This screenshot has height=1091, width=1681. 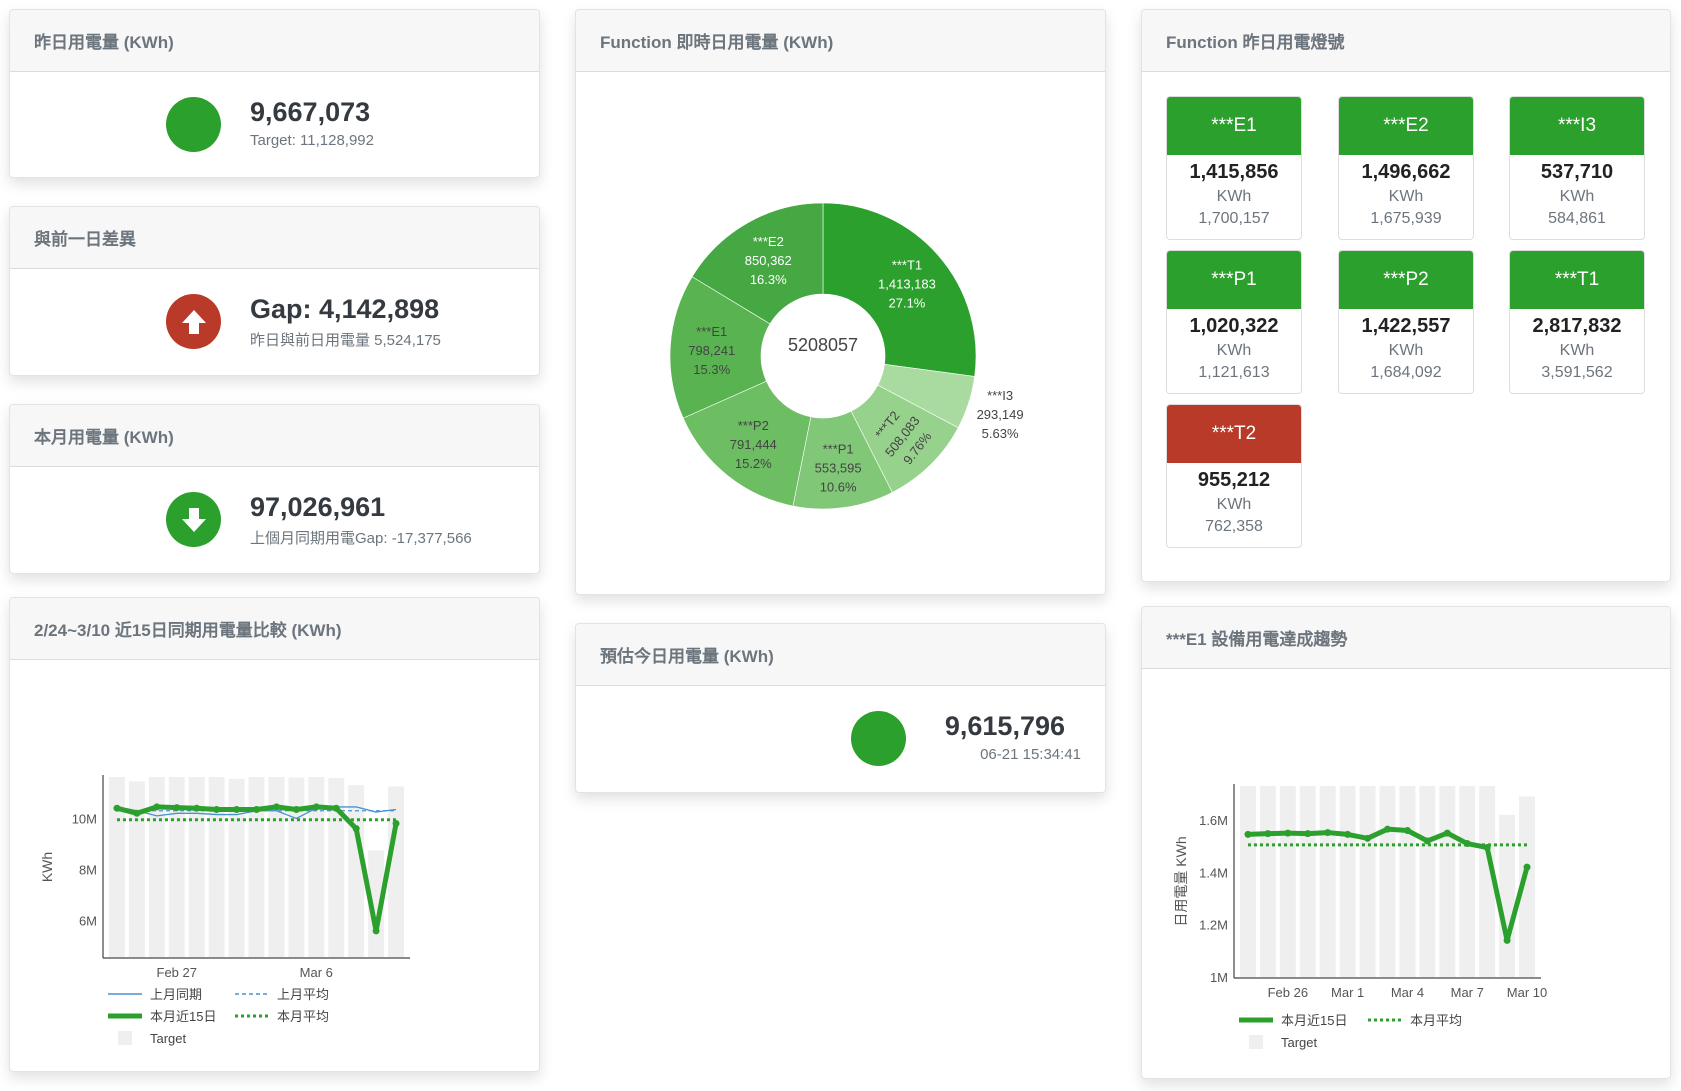 I want to click on card-title: 本月用電量 (KWh), so click(x=274, y=436).